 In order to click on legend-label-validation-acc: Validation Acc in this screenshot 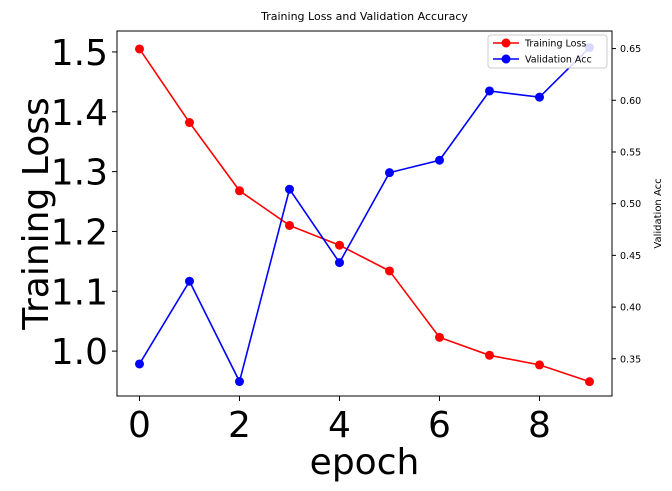, I will do `click(558, 60)`.